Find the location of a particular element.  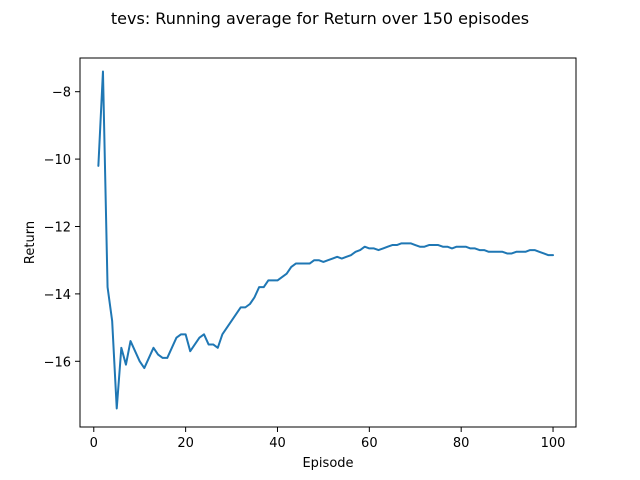

x-tick-label: 40 is located at coordinates (277, 443).